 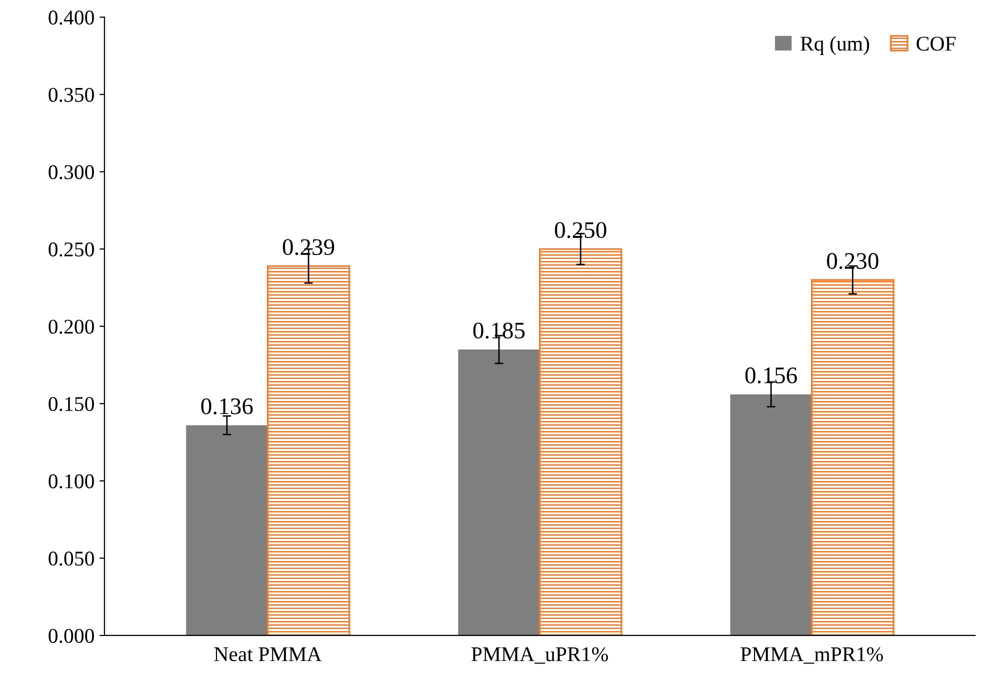 I want to click on y-tick-label: 0.000, so click(x=71, y=635).